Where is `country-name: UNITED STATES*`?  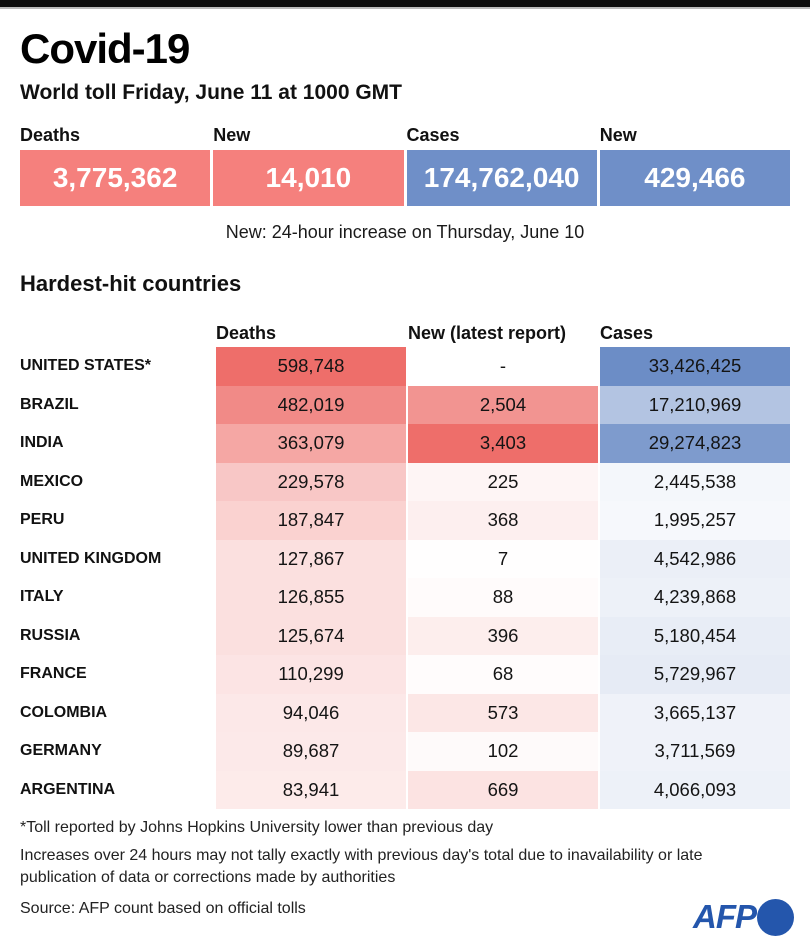 country-name: UNITED STATES* is located at coordinates (85, 366).